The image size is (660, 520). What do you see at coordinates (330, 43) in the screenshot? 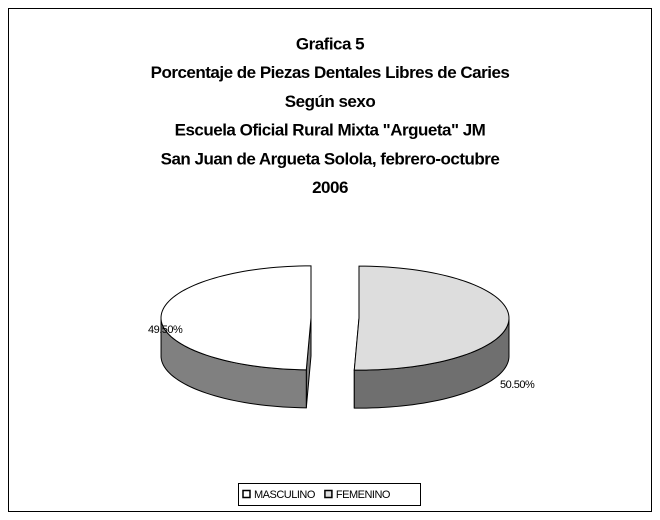
I see `chart-title: Grafica 5` at bounding box center [330, 43].